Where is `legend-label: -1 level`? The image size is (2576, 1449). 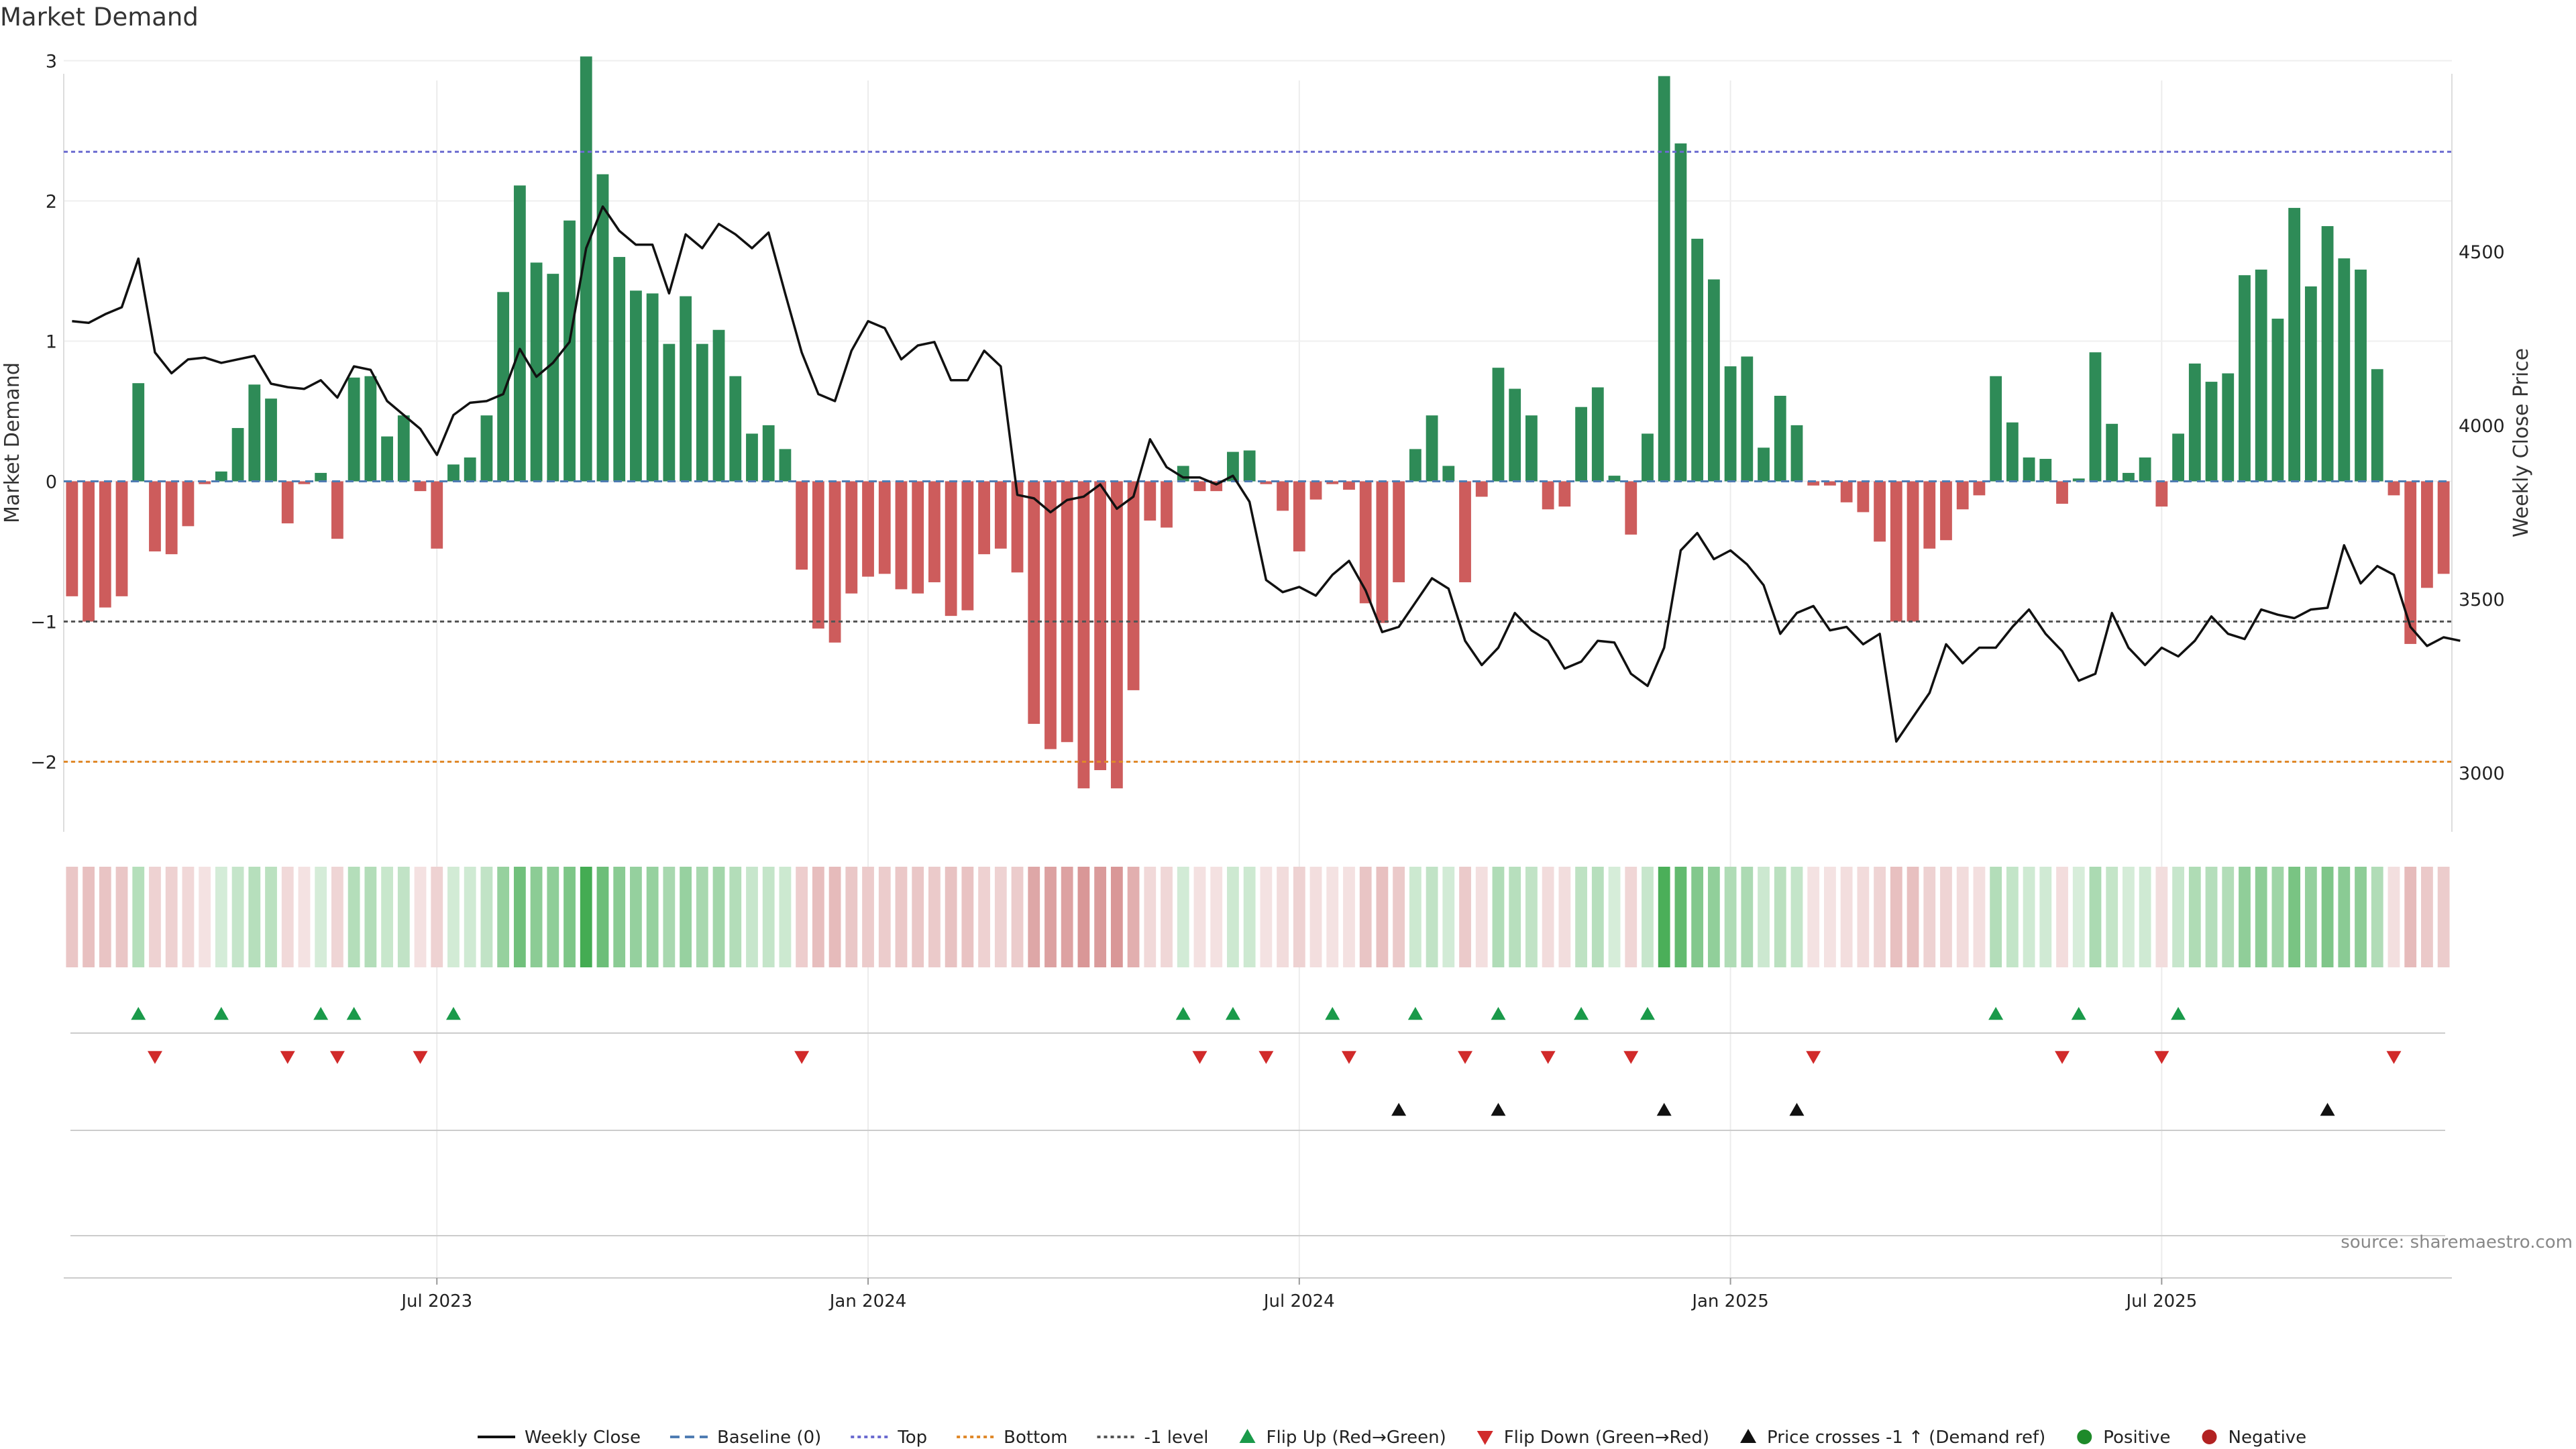
legend-label: -1 level is located at coordinates (1176, 1438).